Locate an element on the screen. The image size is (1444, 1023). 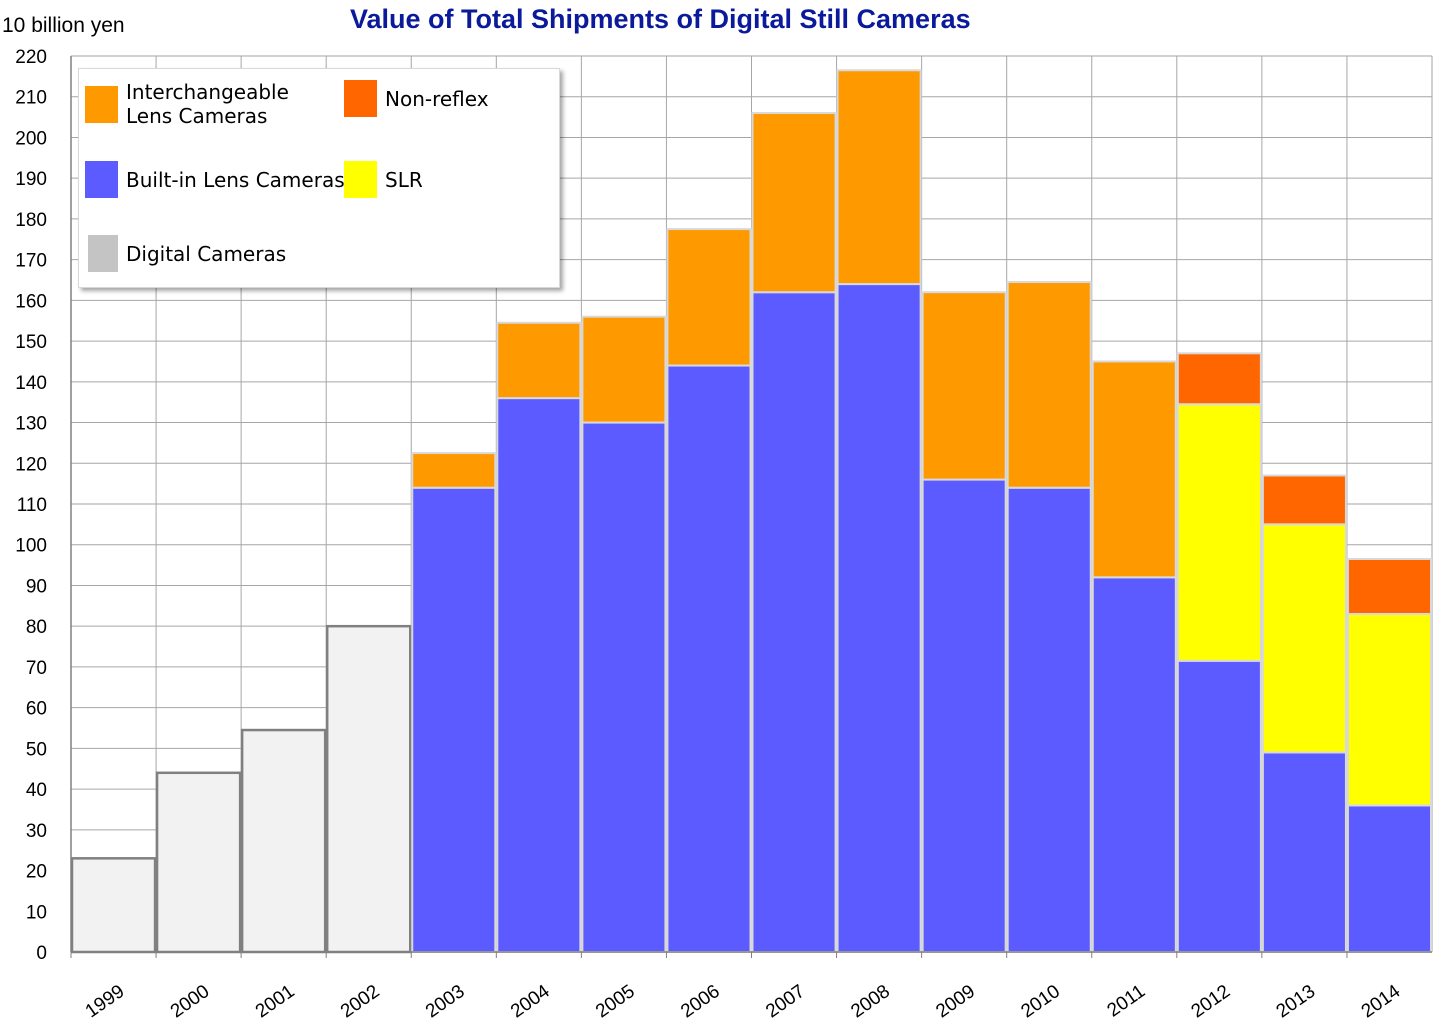
legend-label-interchangeable: Interchangeable Lens Cameras is located at coordinates (207, 104).